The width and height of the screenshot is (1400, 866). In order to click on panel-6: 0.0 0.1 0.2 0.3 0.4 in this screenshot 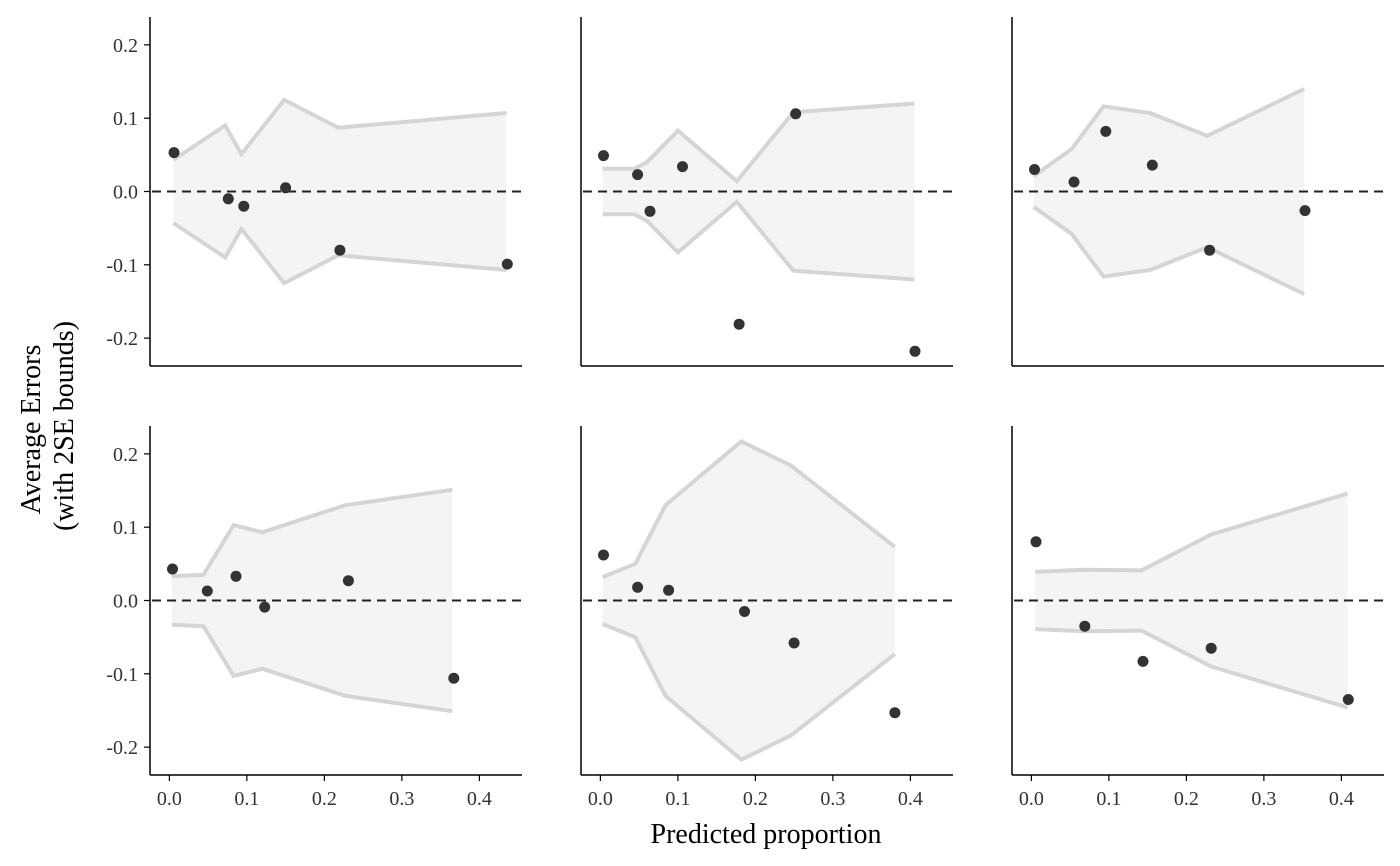, I will do `click(1197, 618)`.